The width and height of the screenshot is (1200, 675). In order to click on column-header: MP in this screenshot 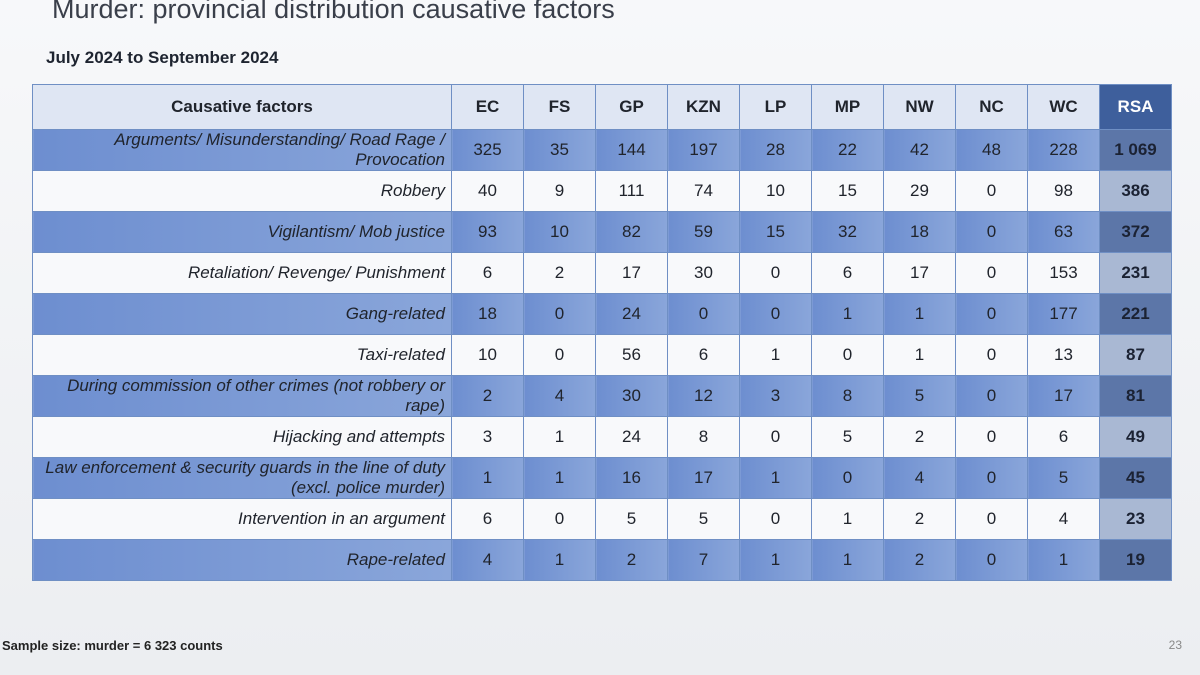, I will do `click(847, 107)`.